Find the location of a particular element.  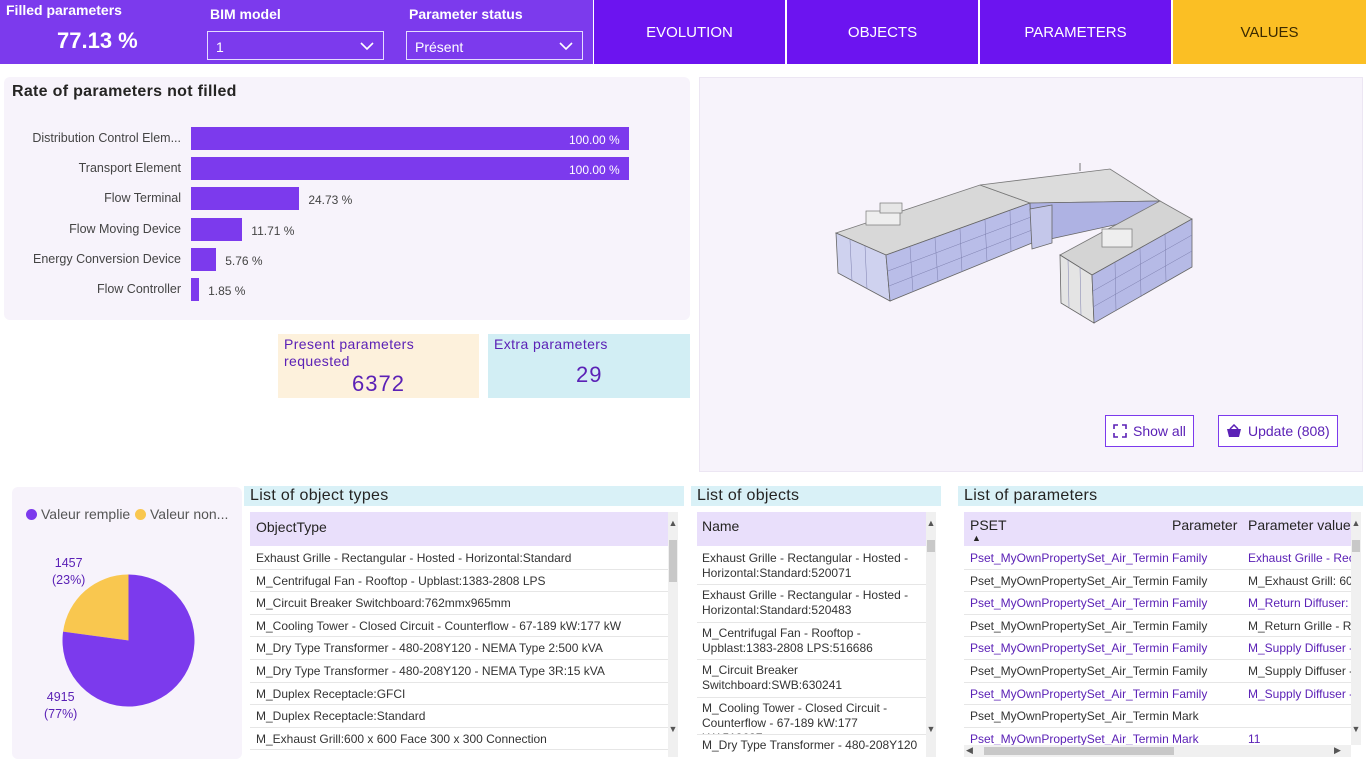

update-label: Update (808) is located at coordinates (1289, 431).